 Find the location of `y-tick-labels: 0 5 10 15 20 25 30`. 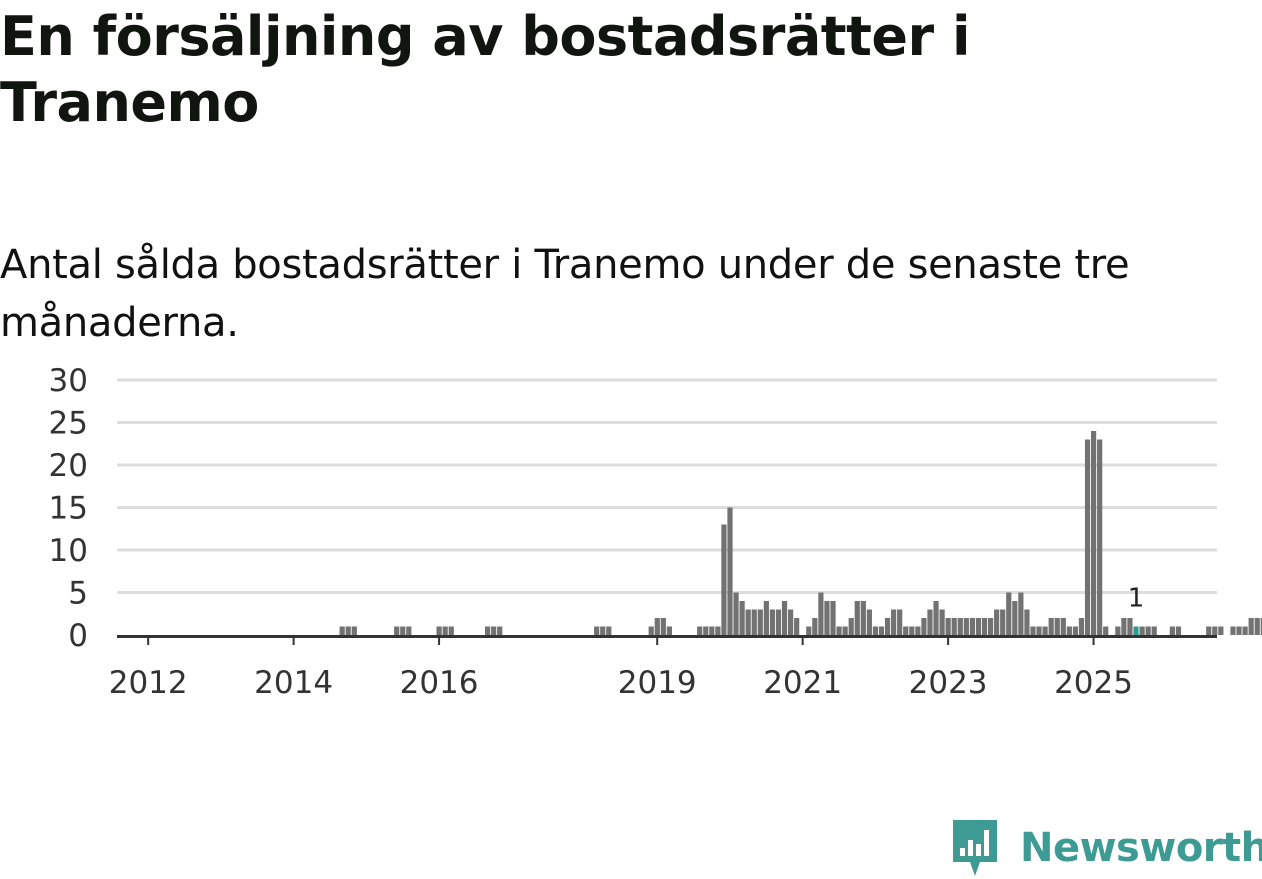

y-tick-labels: 0 5 10 15 20 25 30 is located at coordinates (68, 508).